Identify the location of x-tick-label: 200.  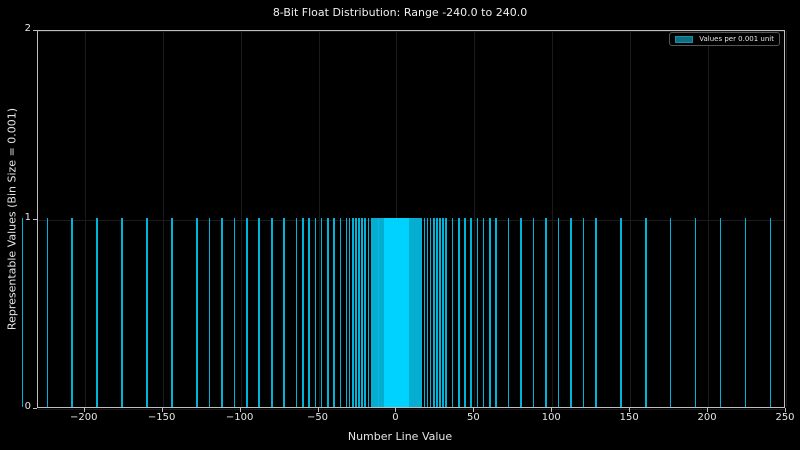
(707, 417).